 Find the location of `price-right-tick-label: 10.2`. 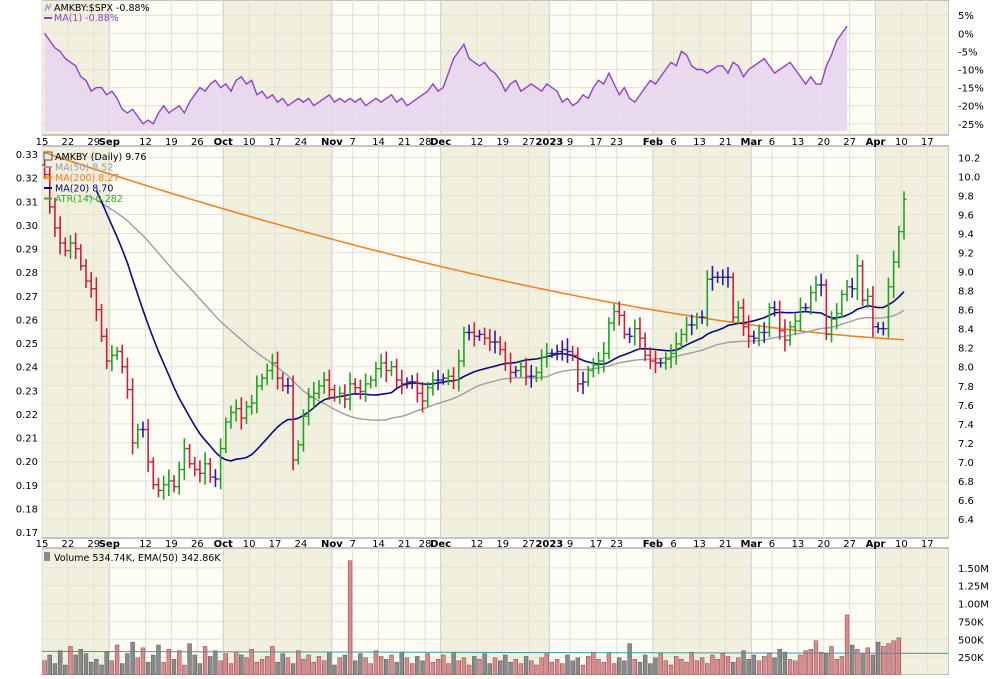

price-right-tick-label: 10.2 is located at coordinates (969, 158).